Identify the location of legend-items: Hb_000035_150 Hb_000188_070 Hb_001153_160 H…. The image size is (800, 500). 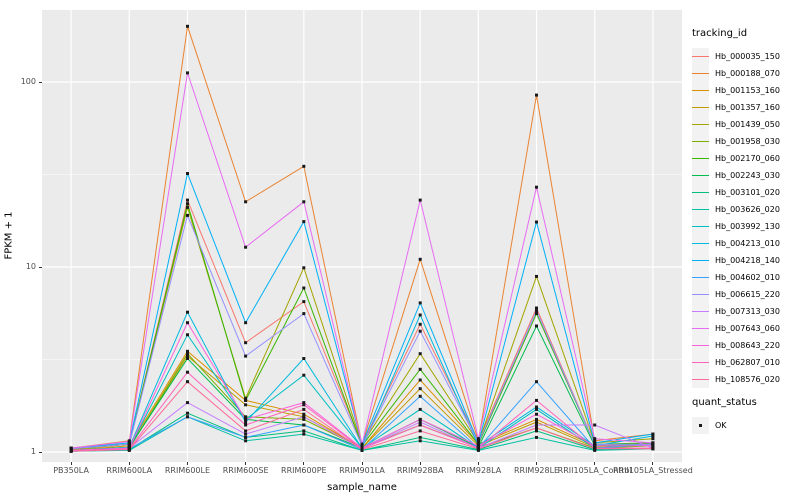
(746, 218).